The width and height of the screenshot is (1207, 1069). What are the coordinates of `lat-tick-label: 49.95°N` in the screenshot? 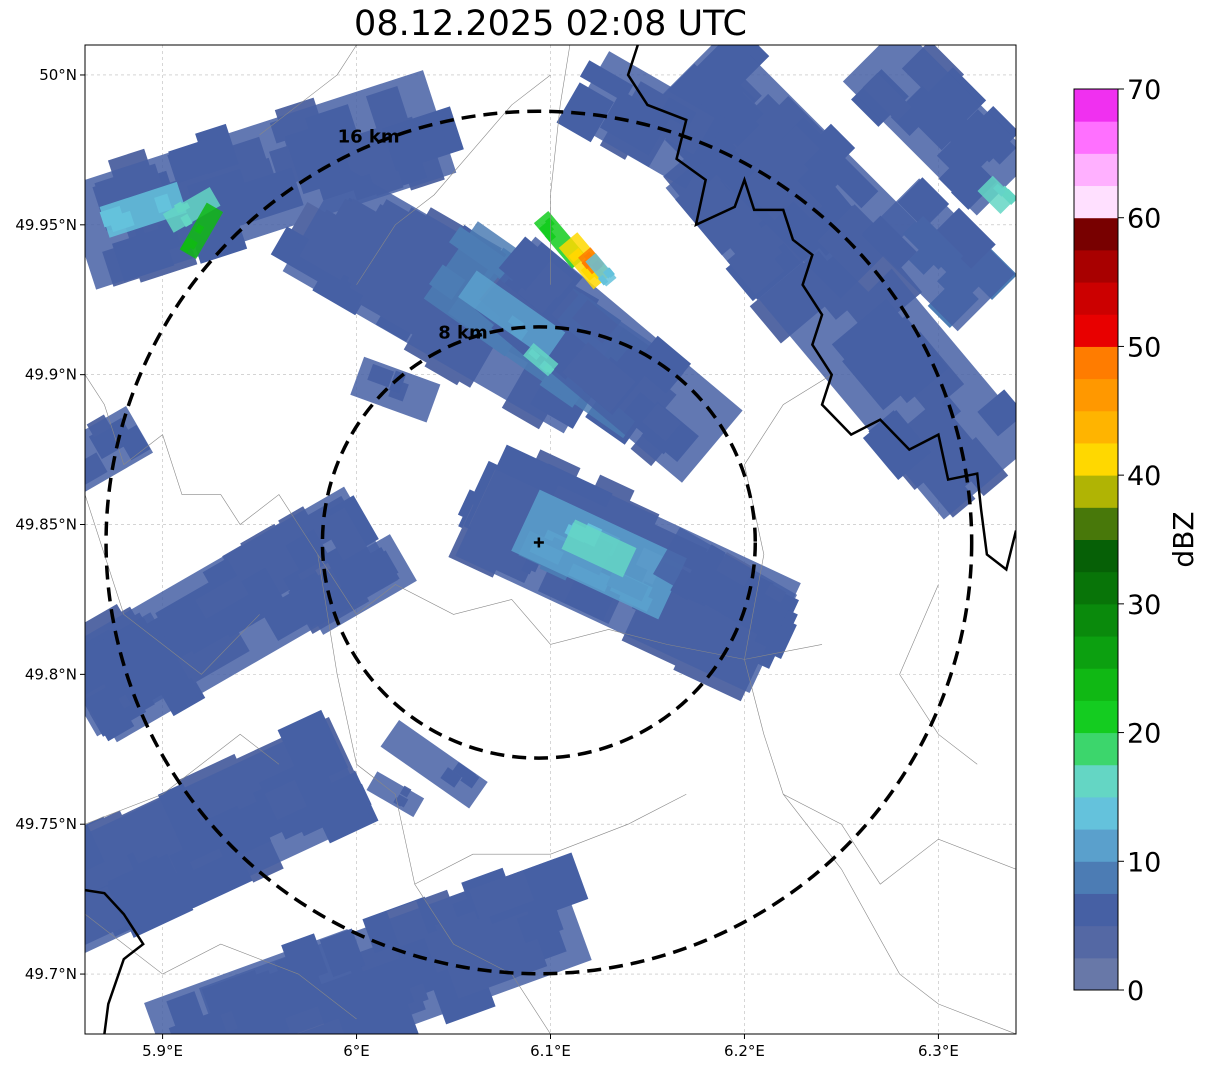 It's located at (46, 225).